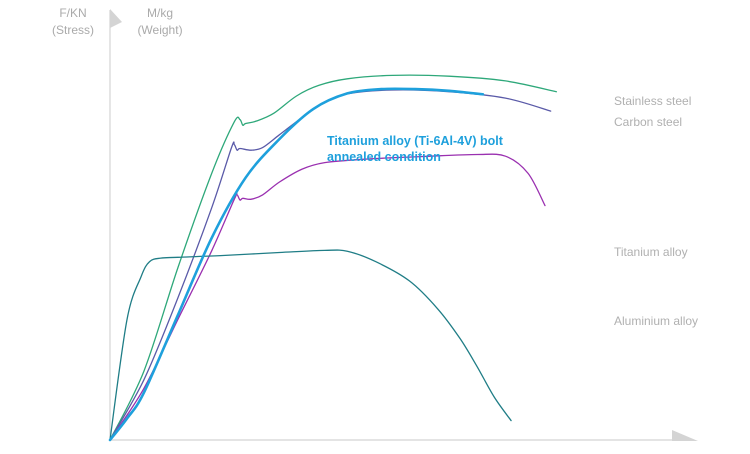 The height and width of the screenshot is (454, 750). I want to click on legend-titanium-alloy: Titanium alloy, so click(651, 252).